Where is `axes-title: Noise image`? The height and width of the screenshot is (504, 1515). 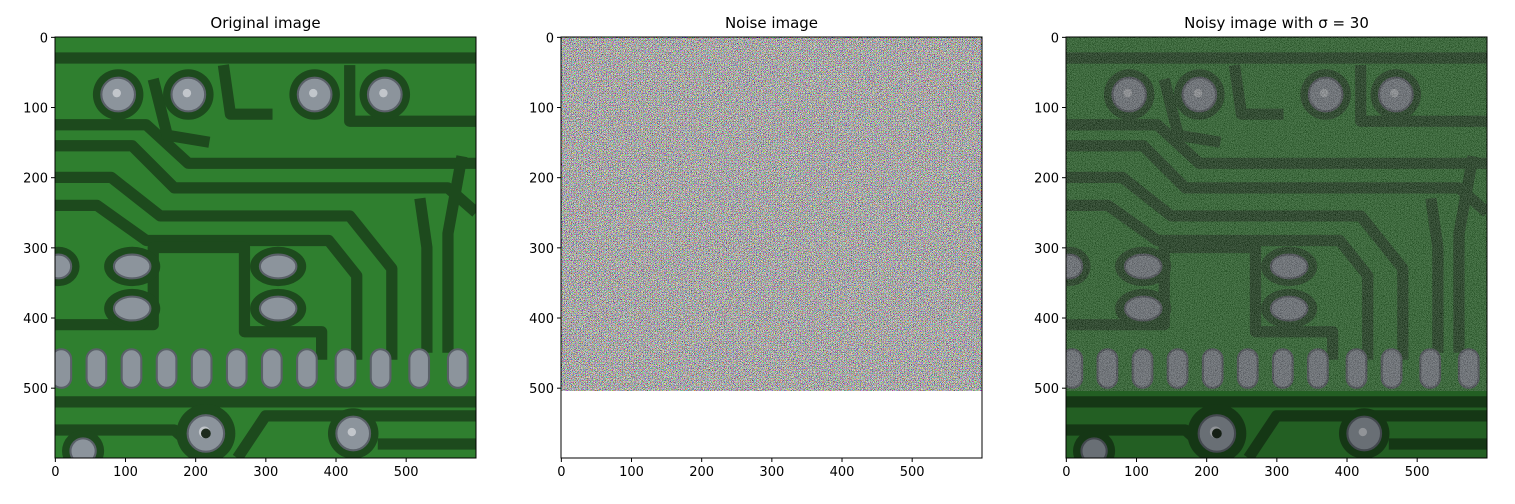
axes-title: Noise image is located at coordinates (771, 23).